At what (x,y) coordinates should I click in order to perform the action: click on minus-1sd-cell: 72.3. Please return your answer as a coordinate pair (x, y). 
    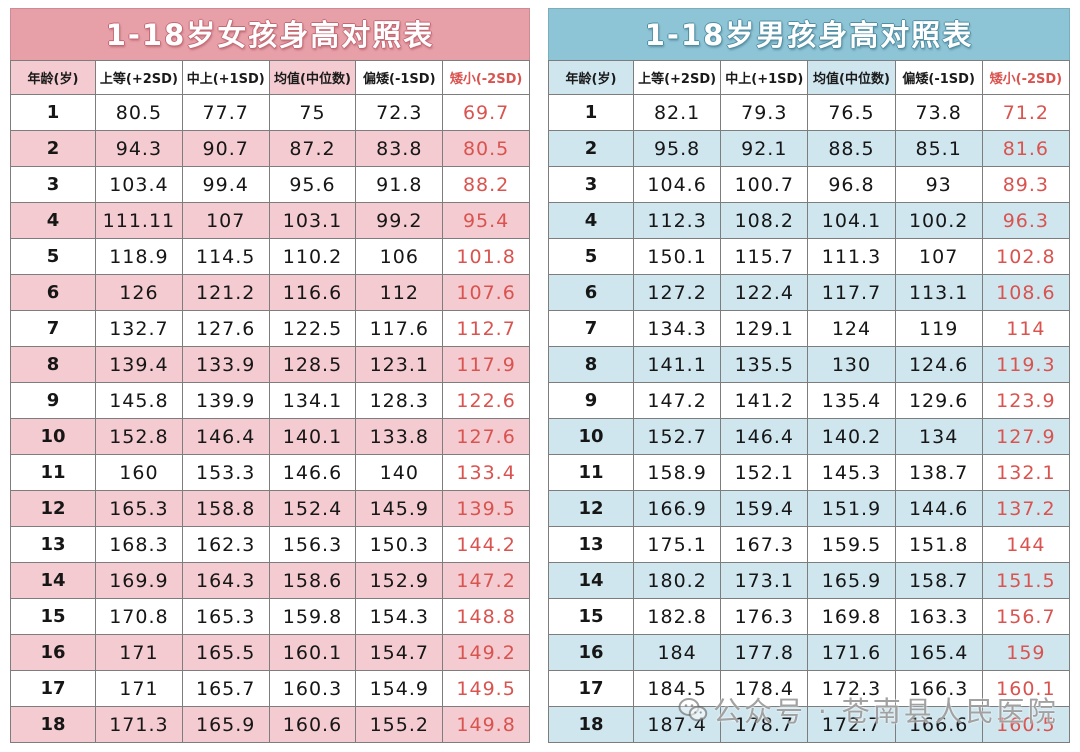
    Looking at the image, I should click on (399, 112).